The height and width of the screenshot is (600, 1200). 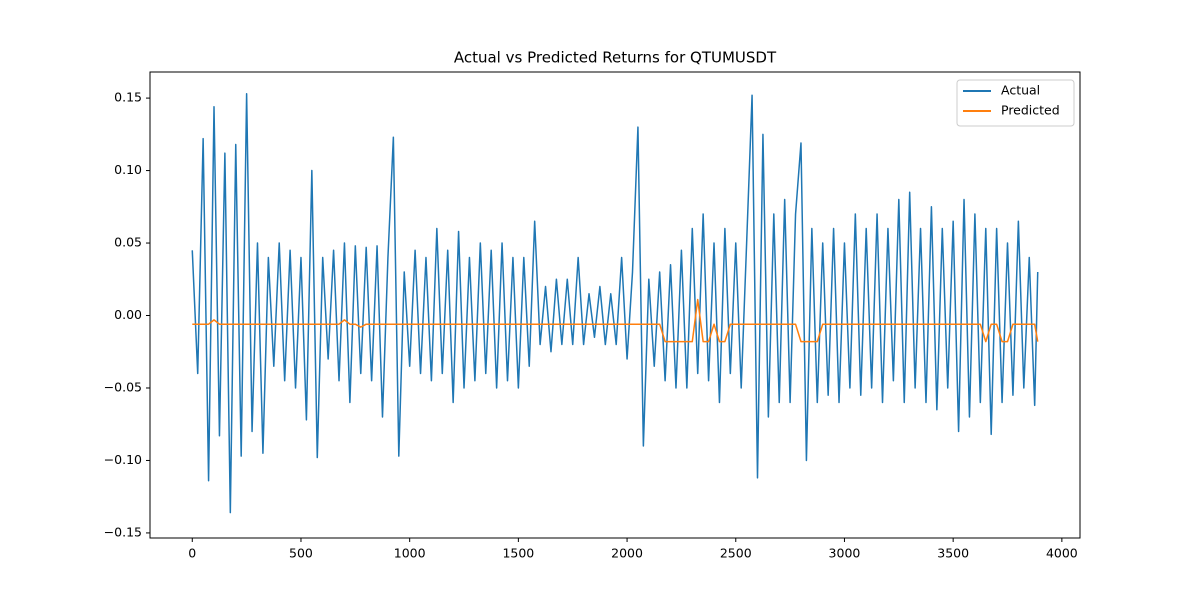 I want to click on y-tick-label: 0.15, so click(x=128, y=97).